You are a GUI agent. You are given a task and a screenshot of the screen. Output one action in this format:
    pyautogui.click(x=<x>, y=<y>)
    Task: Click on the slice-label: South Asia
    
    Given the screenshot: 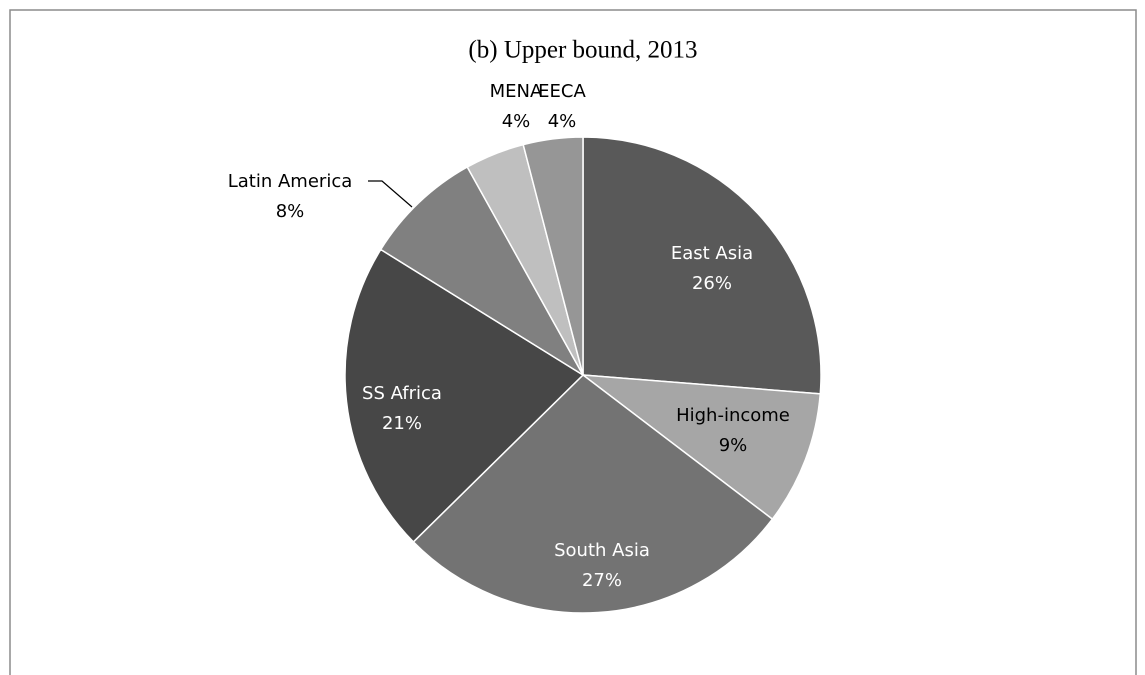 What is the action you would take?
    pyautogui.click(x=602, y=550)
    